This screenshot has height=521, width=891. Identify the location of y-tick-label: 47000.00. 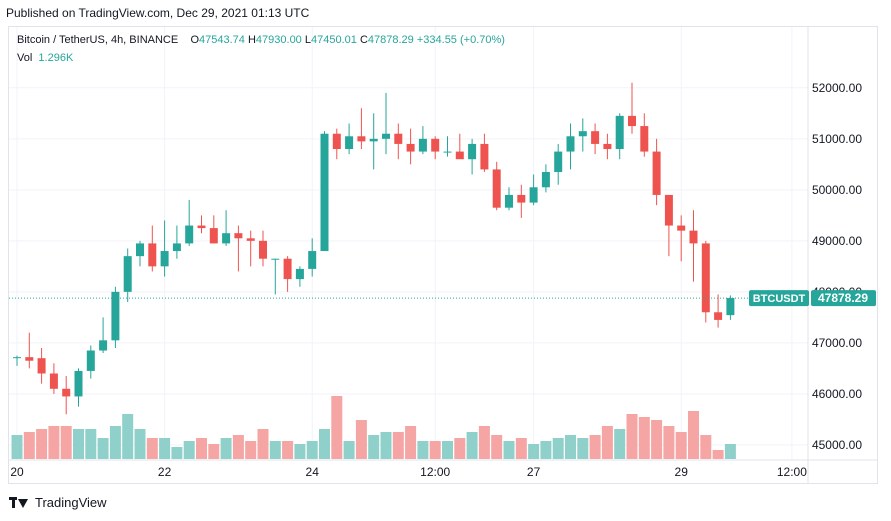
(837, 343).